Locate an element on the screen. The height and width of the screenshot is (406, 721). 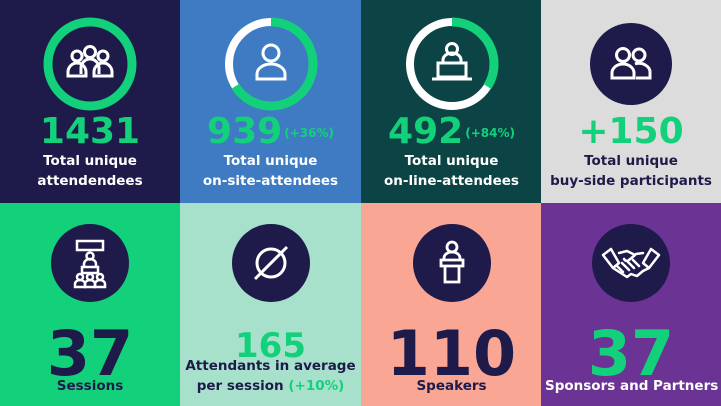
empty-set-icon is located at coordinates (271, 263).